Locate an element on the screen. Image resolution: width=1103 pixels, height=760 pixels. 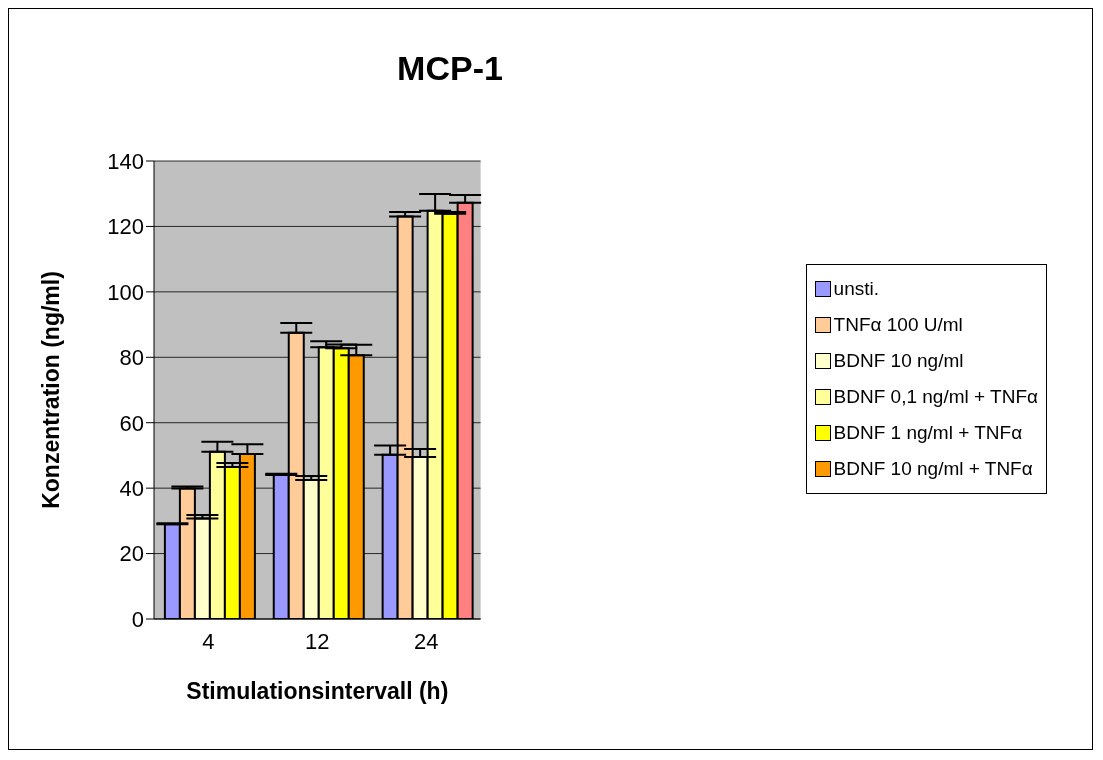
legend-label: BDNF 1 ng/ml + TNFα is located at coordinates (928, 433).